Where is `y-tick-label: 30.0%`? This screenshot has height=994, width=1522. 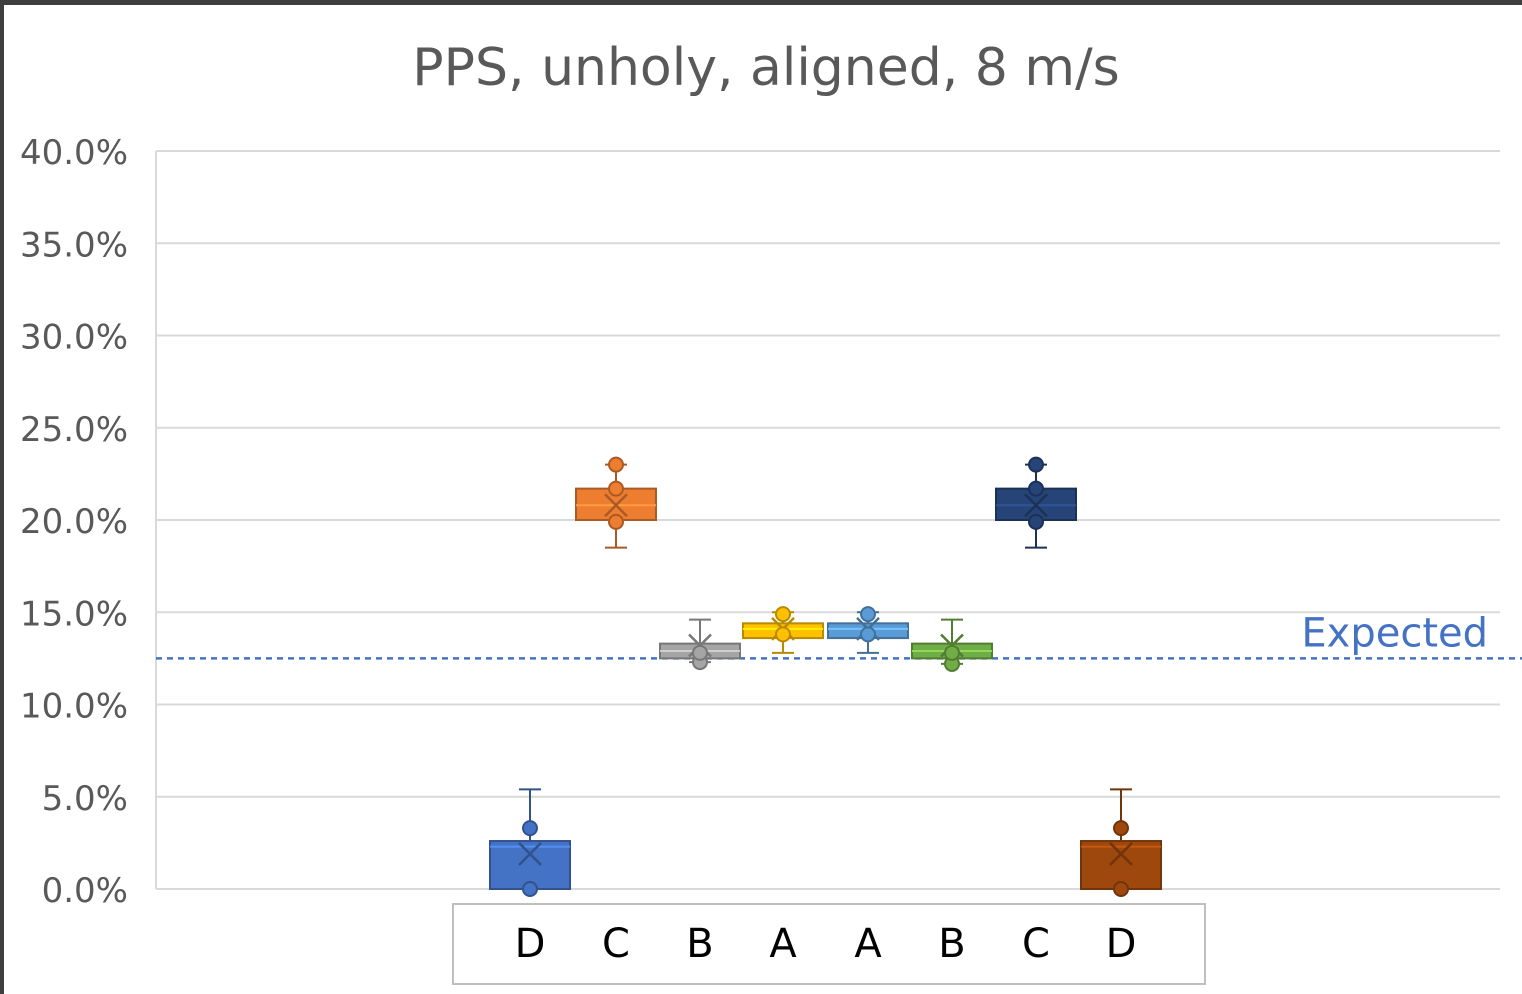 y-tick-label: 30.0% is located at coordinates (74, 338).